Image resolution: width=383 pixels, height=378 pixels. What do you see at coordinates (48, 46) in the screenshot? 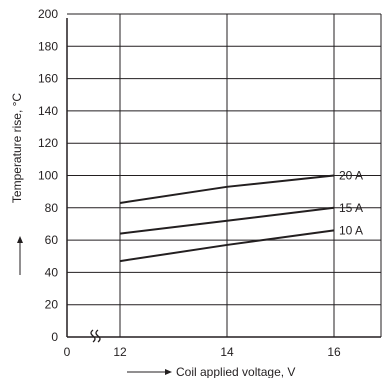
I see `y-tick-label: 180` at bounding box center [48, 46].